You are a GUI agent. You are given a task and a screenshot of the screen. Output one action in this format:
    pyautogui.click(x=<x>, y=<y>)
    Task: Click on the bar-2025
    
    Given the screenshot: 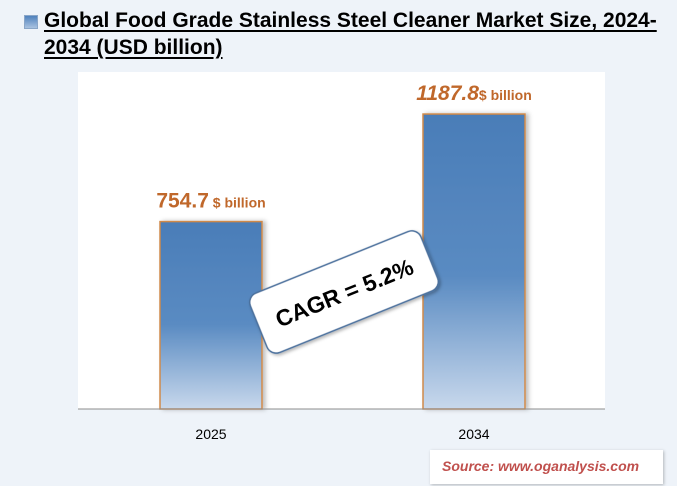 What is the action you would take?
    pyautogui.click(x=211, y=315)
    